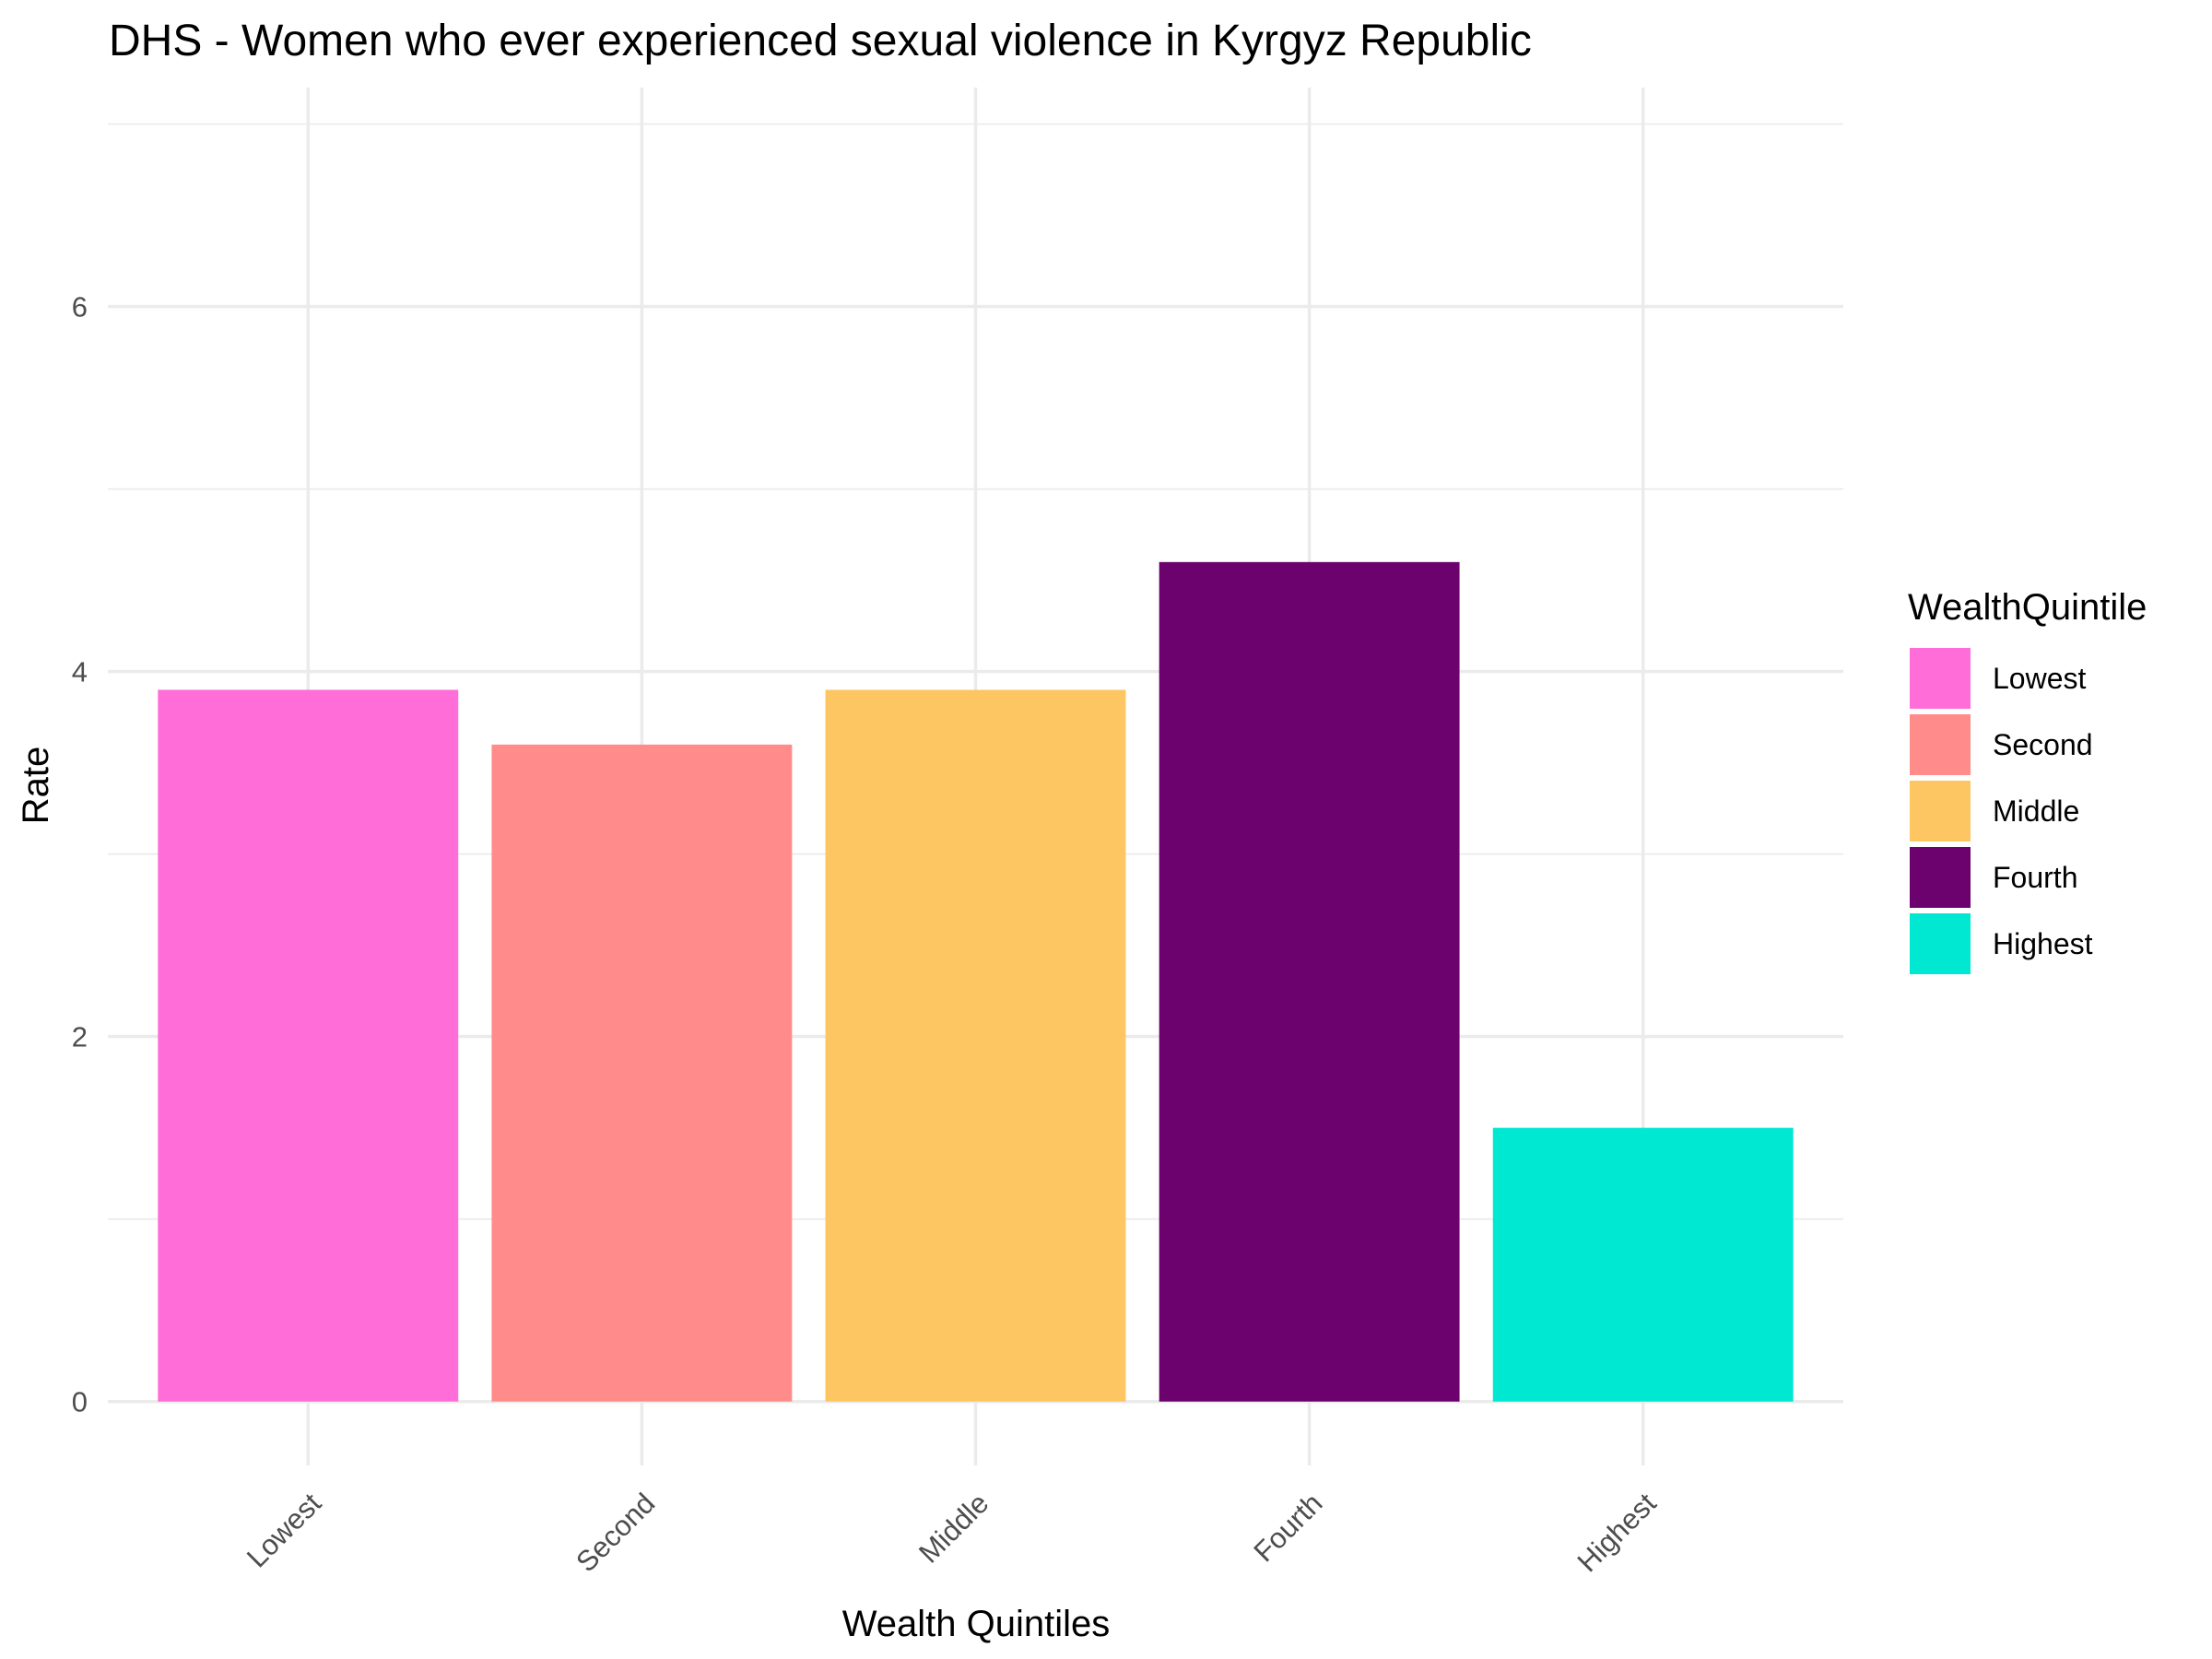 The height and width of the screenshot is (1659, 2212). What do you see at coordinates (80, 1037) in the screenshot?
I see `y-tick-label: 2` at bounding box center [80, 1037].